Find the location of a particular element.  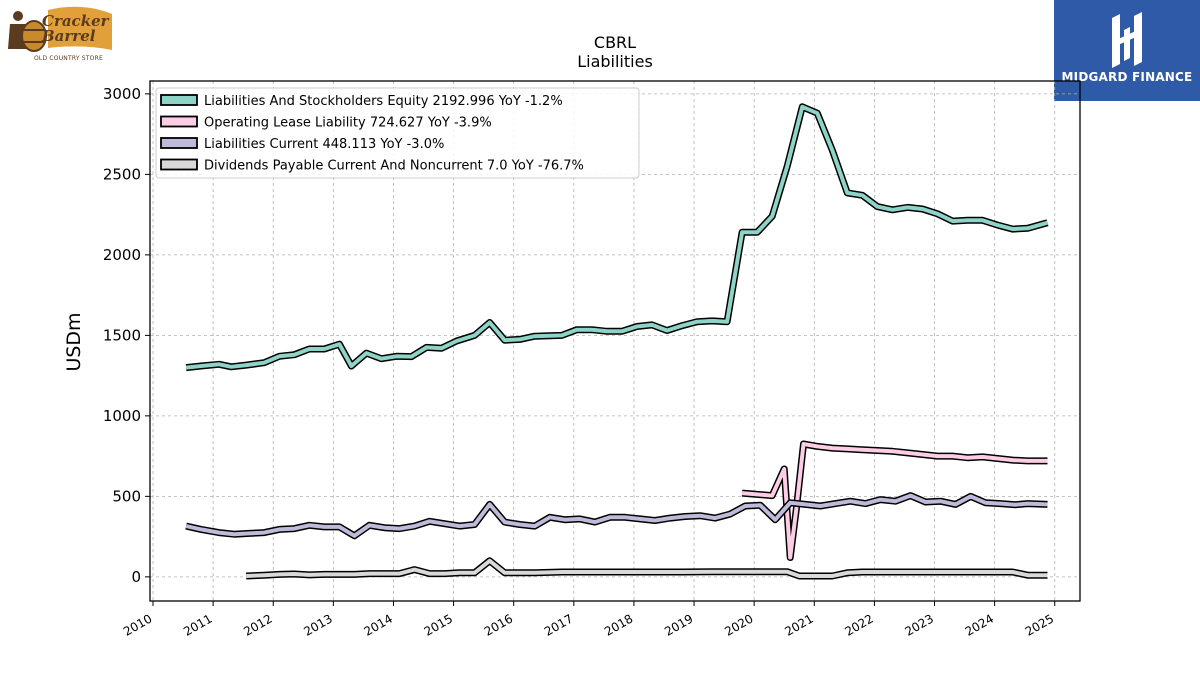

y-tick-label: 500 is located at coordinates (126, 496).